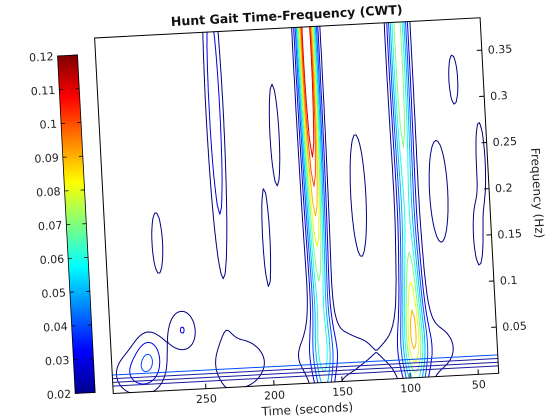  What do you see at coordinates (504, 188) in the screenshot?
I see `y-tick-label: 0.2` at bounding box center [504, 188].